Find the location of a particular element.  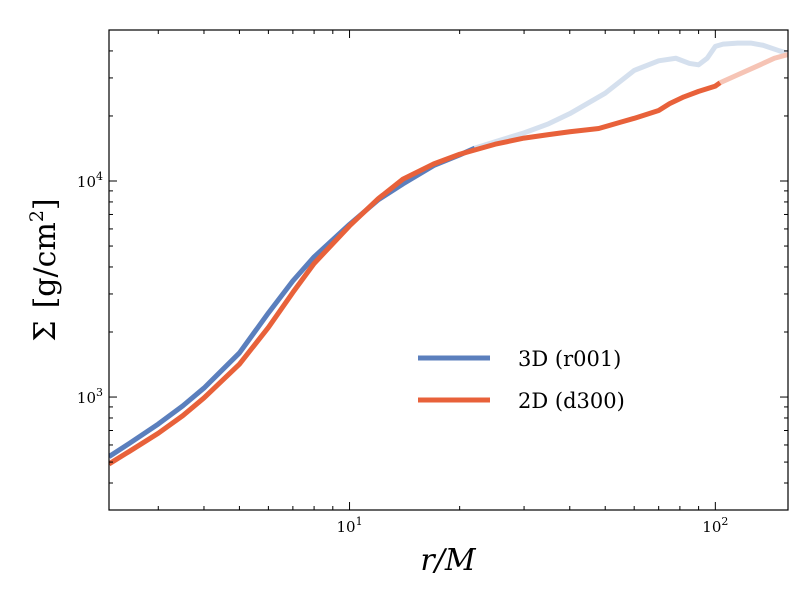

y-tick-label-exp: 4 is located at coordinates (99, 176).